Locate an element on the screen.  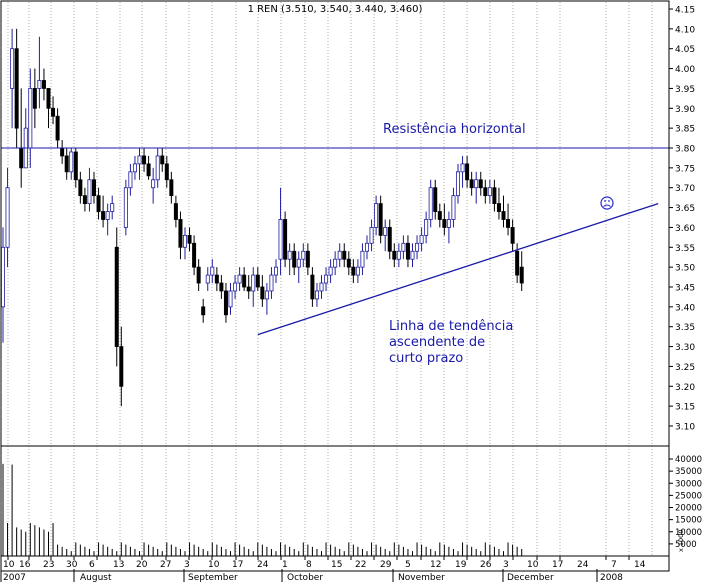
price-tick-label: 3.50 is located at coordinates (685, 269).